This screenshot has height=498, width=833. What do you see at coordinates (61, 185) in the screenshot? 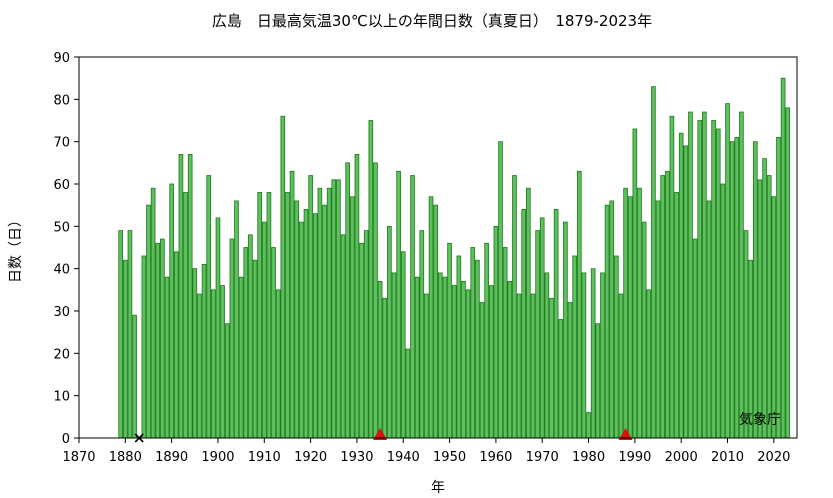
I see `y-tick-label-60: 60` at bounding box center [61, 185].